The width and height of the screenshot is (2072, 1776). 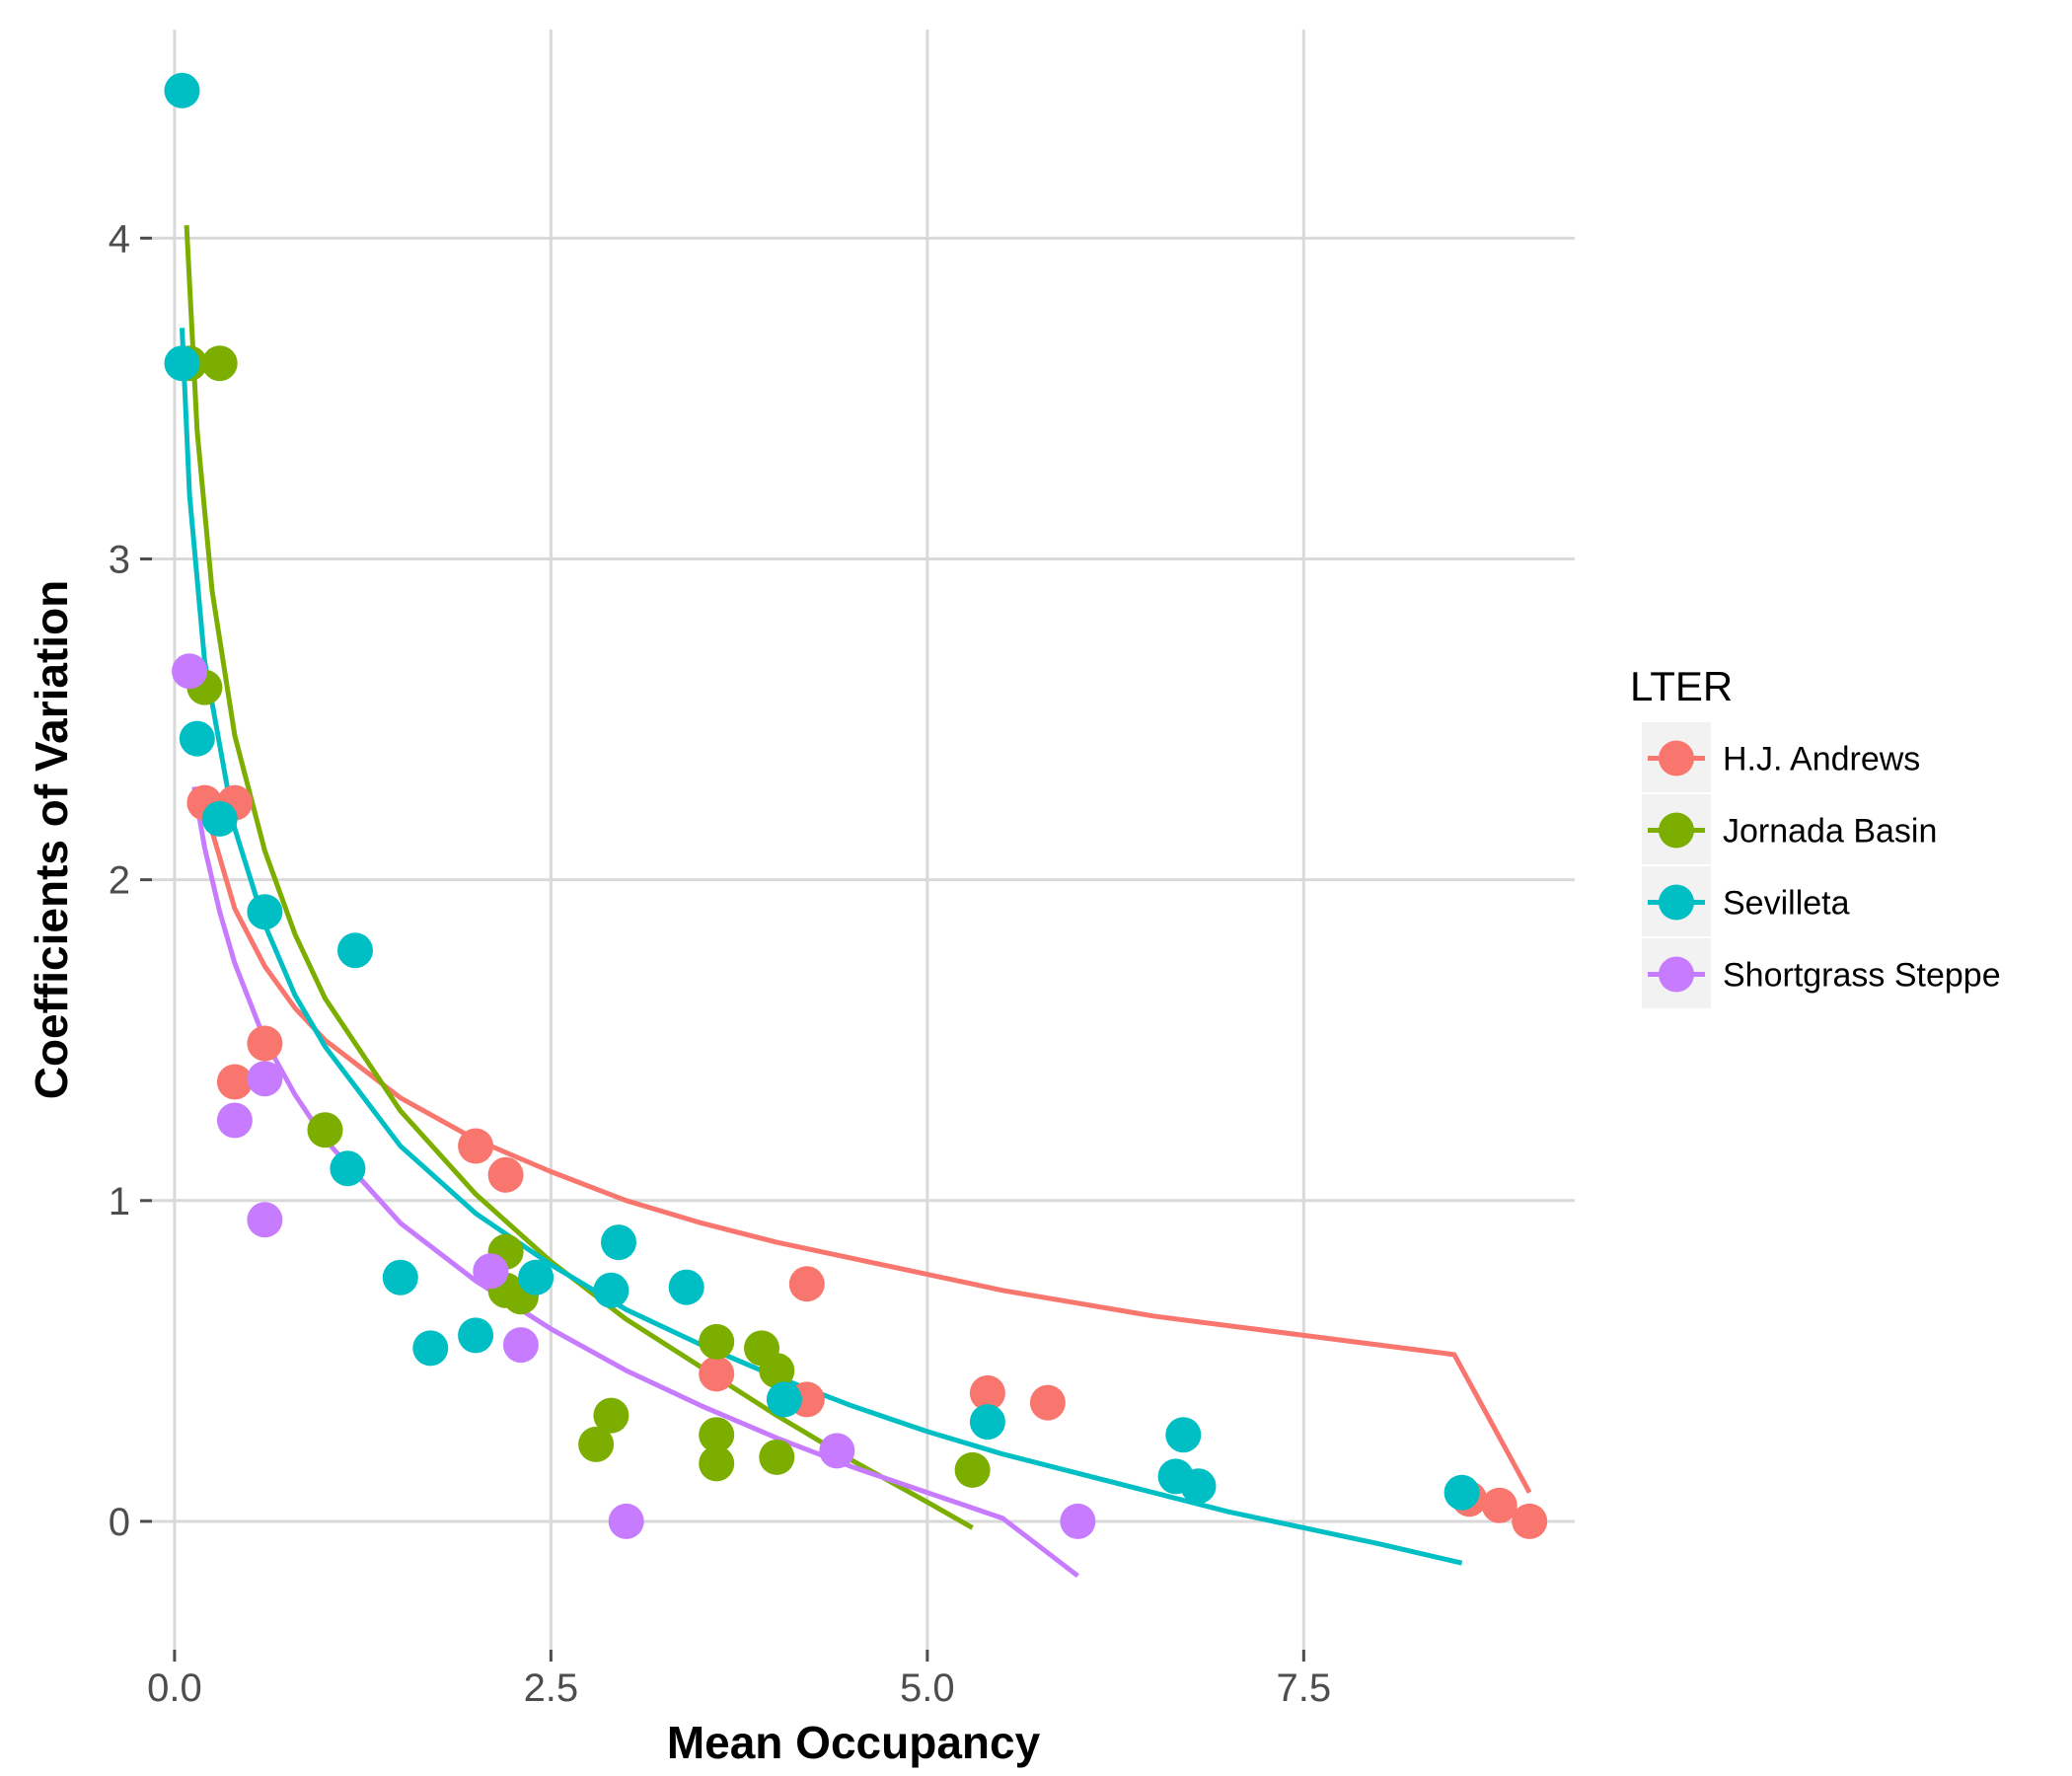 I want to click on y-tick-label: 3, so click(x=120, y=559).